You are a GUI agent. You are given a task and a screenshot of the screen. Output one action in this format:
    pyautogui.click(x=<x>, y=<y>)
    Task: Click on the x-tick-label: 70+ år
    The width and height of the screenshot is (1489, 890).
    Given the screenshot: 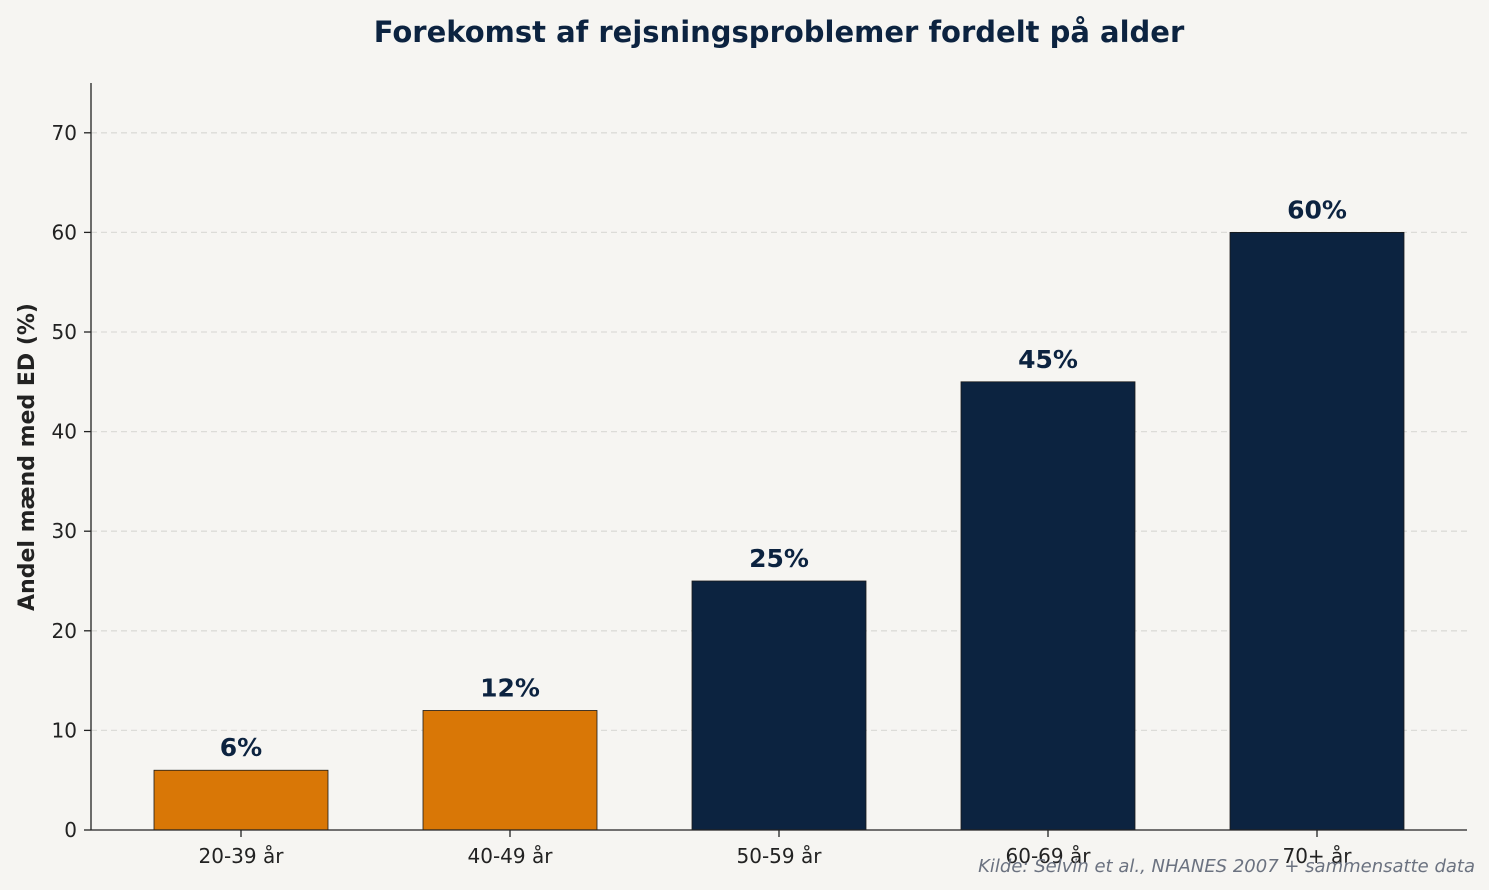 What is the action you would take?
    pyautogui.click(x=1317, y=856)
    